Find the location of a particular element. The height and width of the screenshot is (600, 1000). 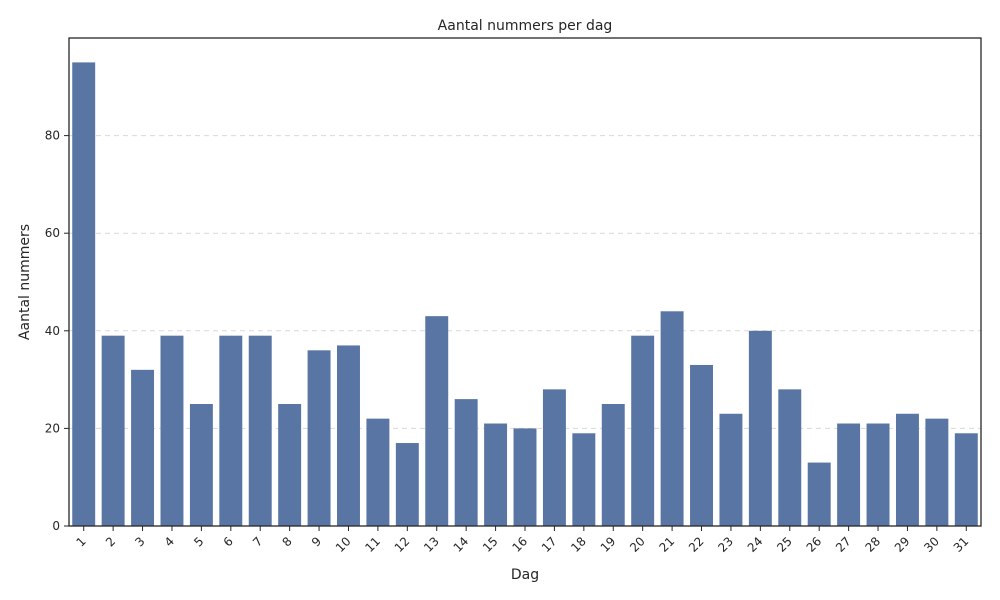

x-tick-label: 13 is located at coordinates (431, 544).